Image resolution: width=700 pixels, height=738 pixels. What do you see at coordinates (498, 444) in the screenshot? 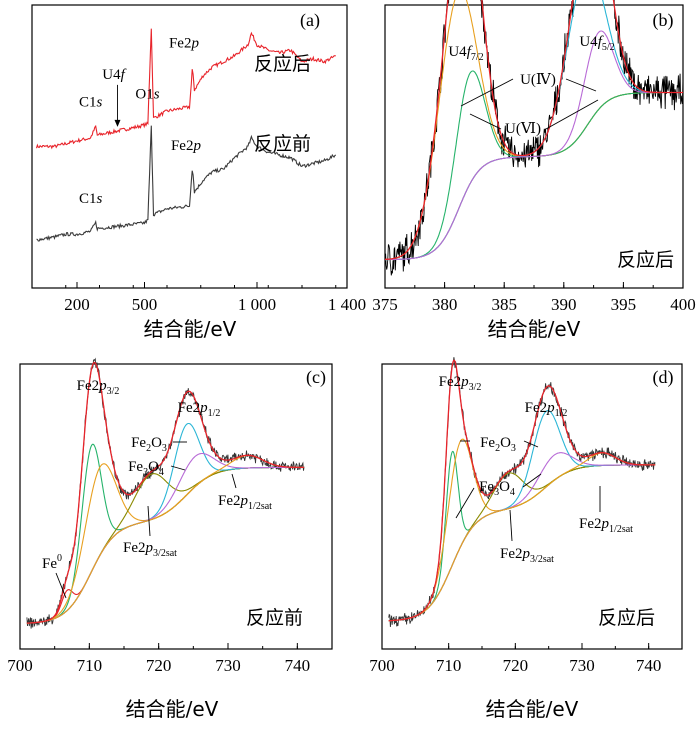
I see `panel-d-fe2o3-label: Fe2O3` at bounding box center [498, 444].